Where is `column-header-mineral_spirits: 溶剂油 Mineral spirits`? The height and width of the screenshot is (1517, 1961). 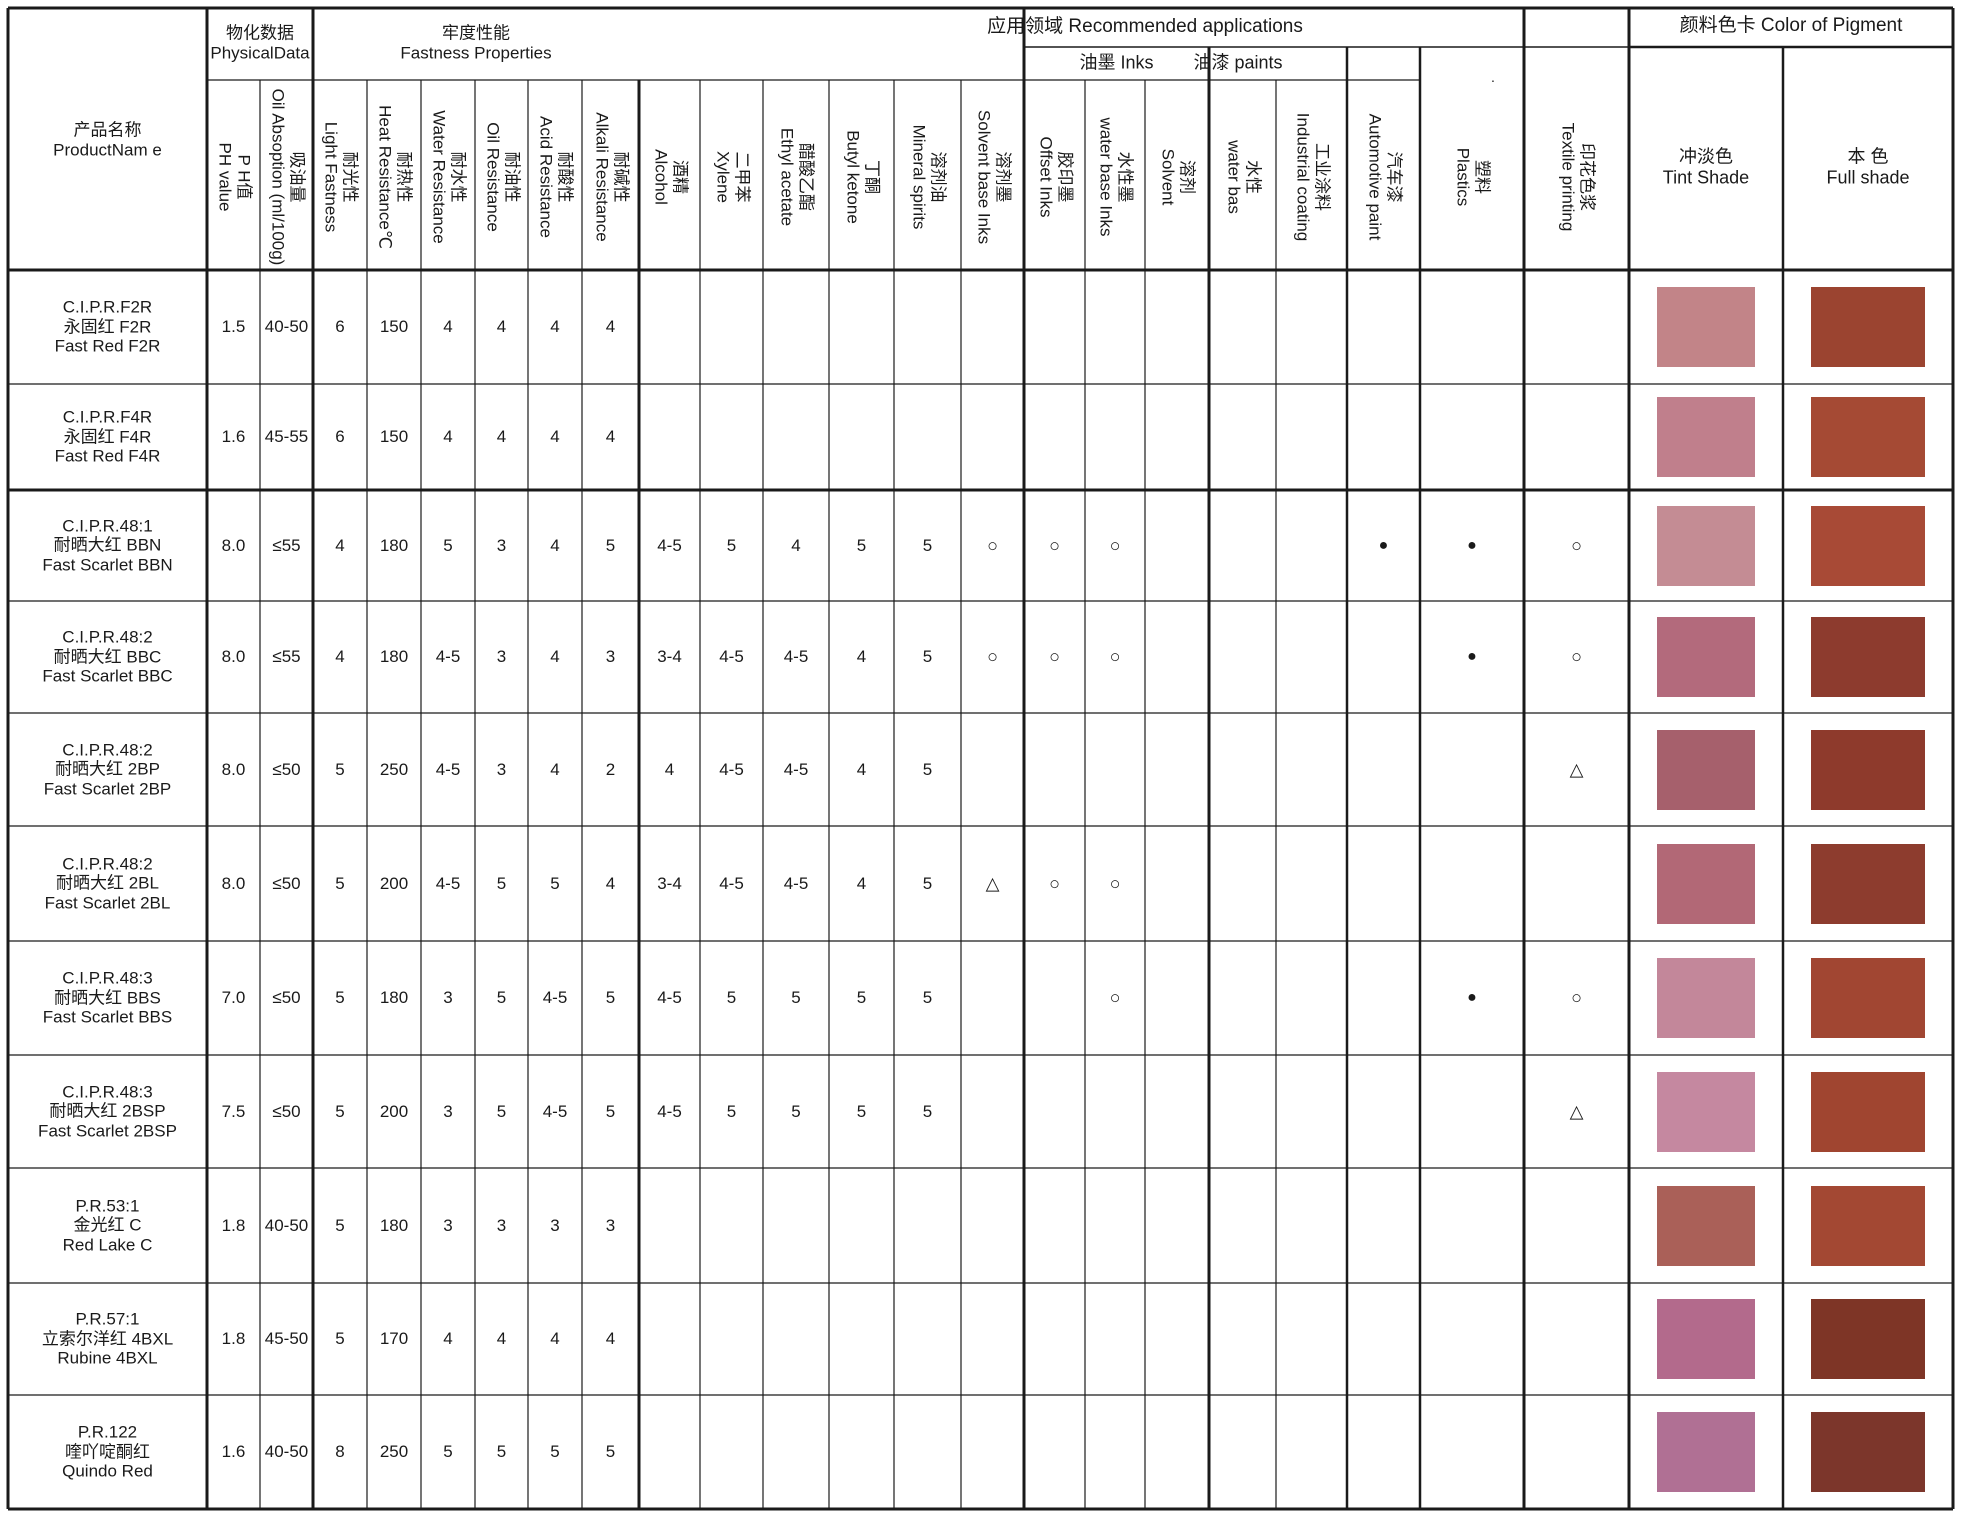 column-header-mineral_spirits: 溶剂油 Mineral spirits is located at coordinates (928, 177).